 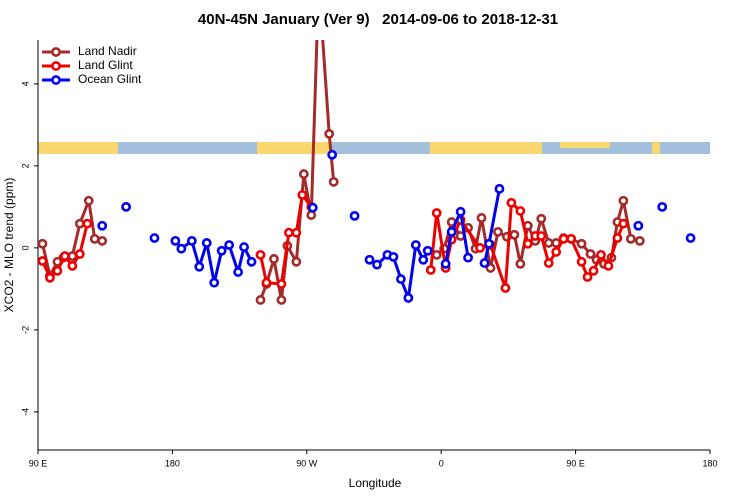 I want to click on x-tick-label: 180, so click(x=172, y=463).